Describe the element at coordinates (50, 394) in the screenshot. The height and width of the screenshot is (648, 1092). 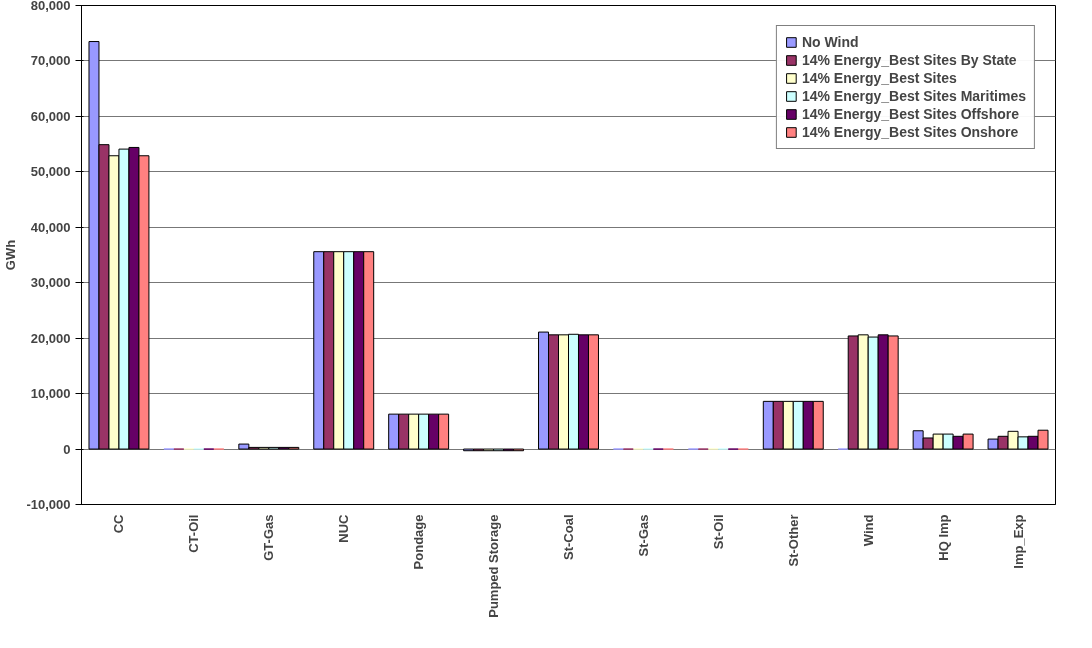
I see `y-tick-label: 10,000` at that location.